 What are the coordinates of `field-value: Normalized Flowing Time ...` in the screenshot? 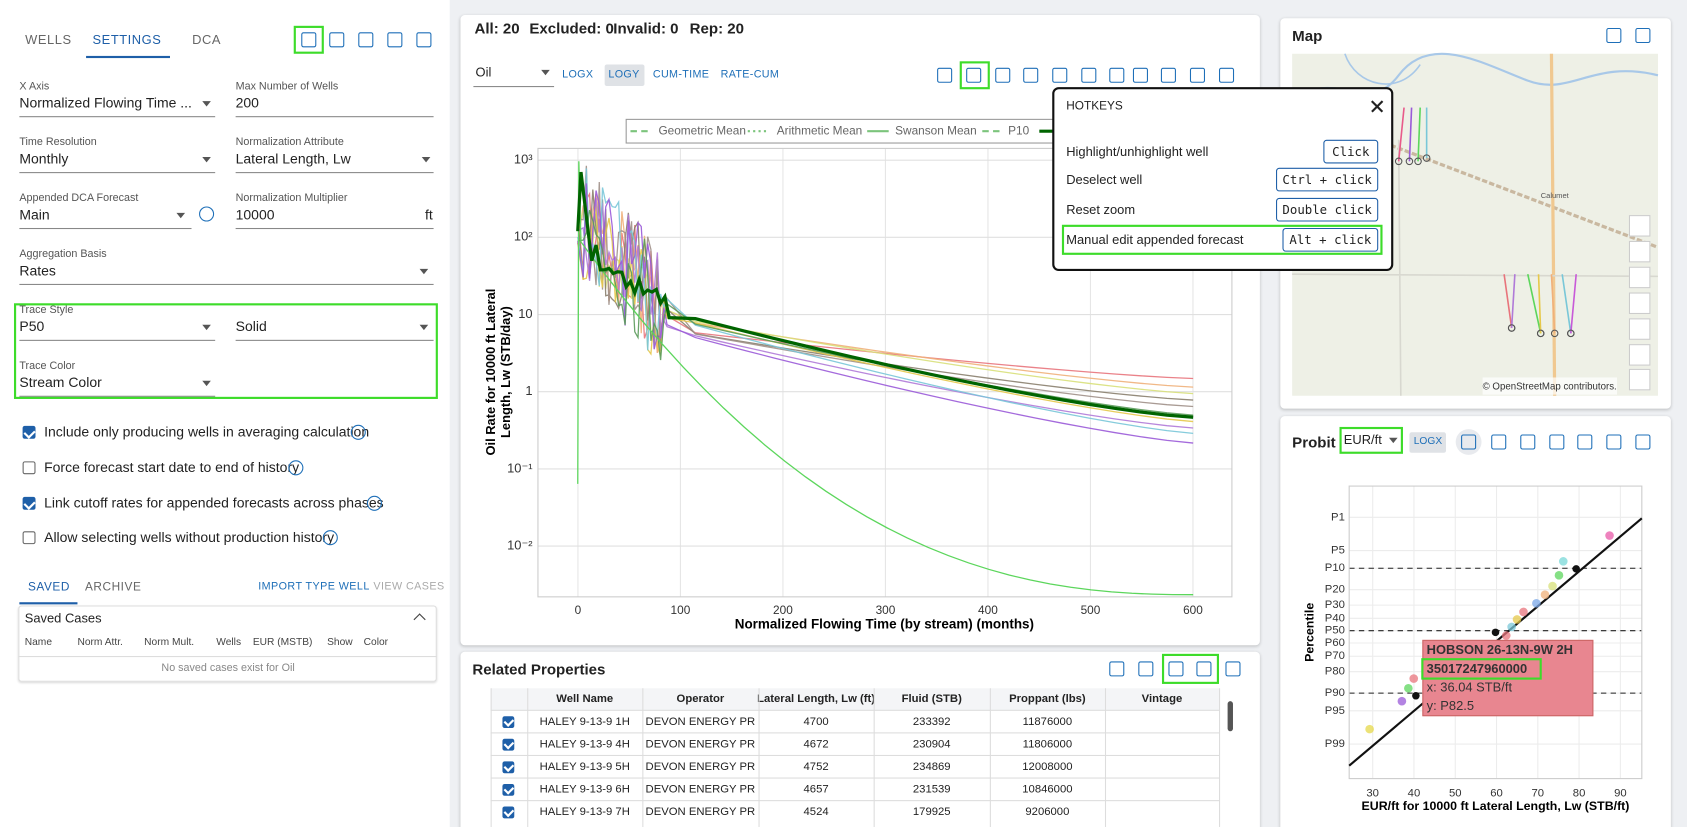 It's located at (105, 102).